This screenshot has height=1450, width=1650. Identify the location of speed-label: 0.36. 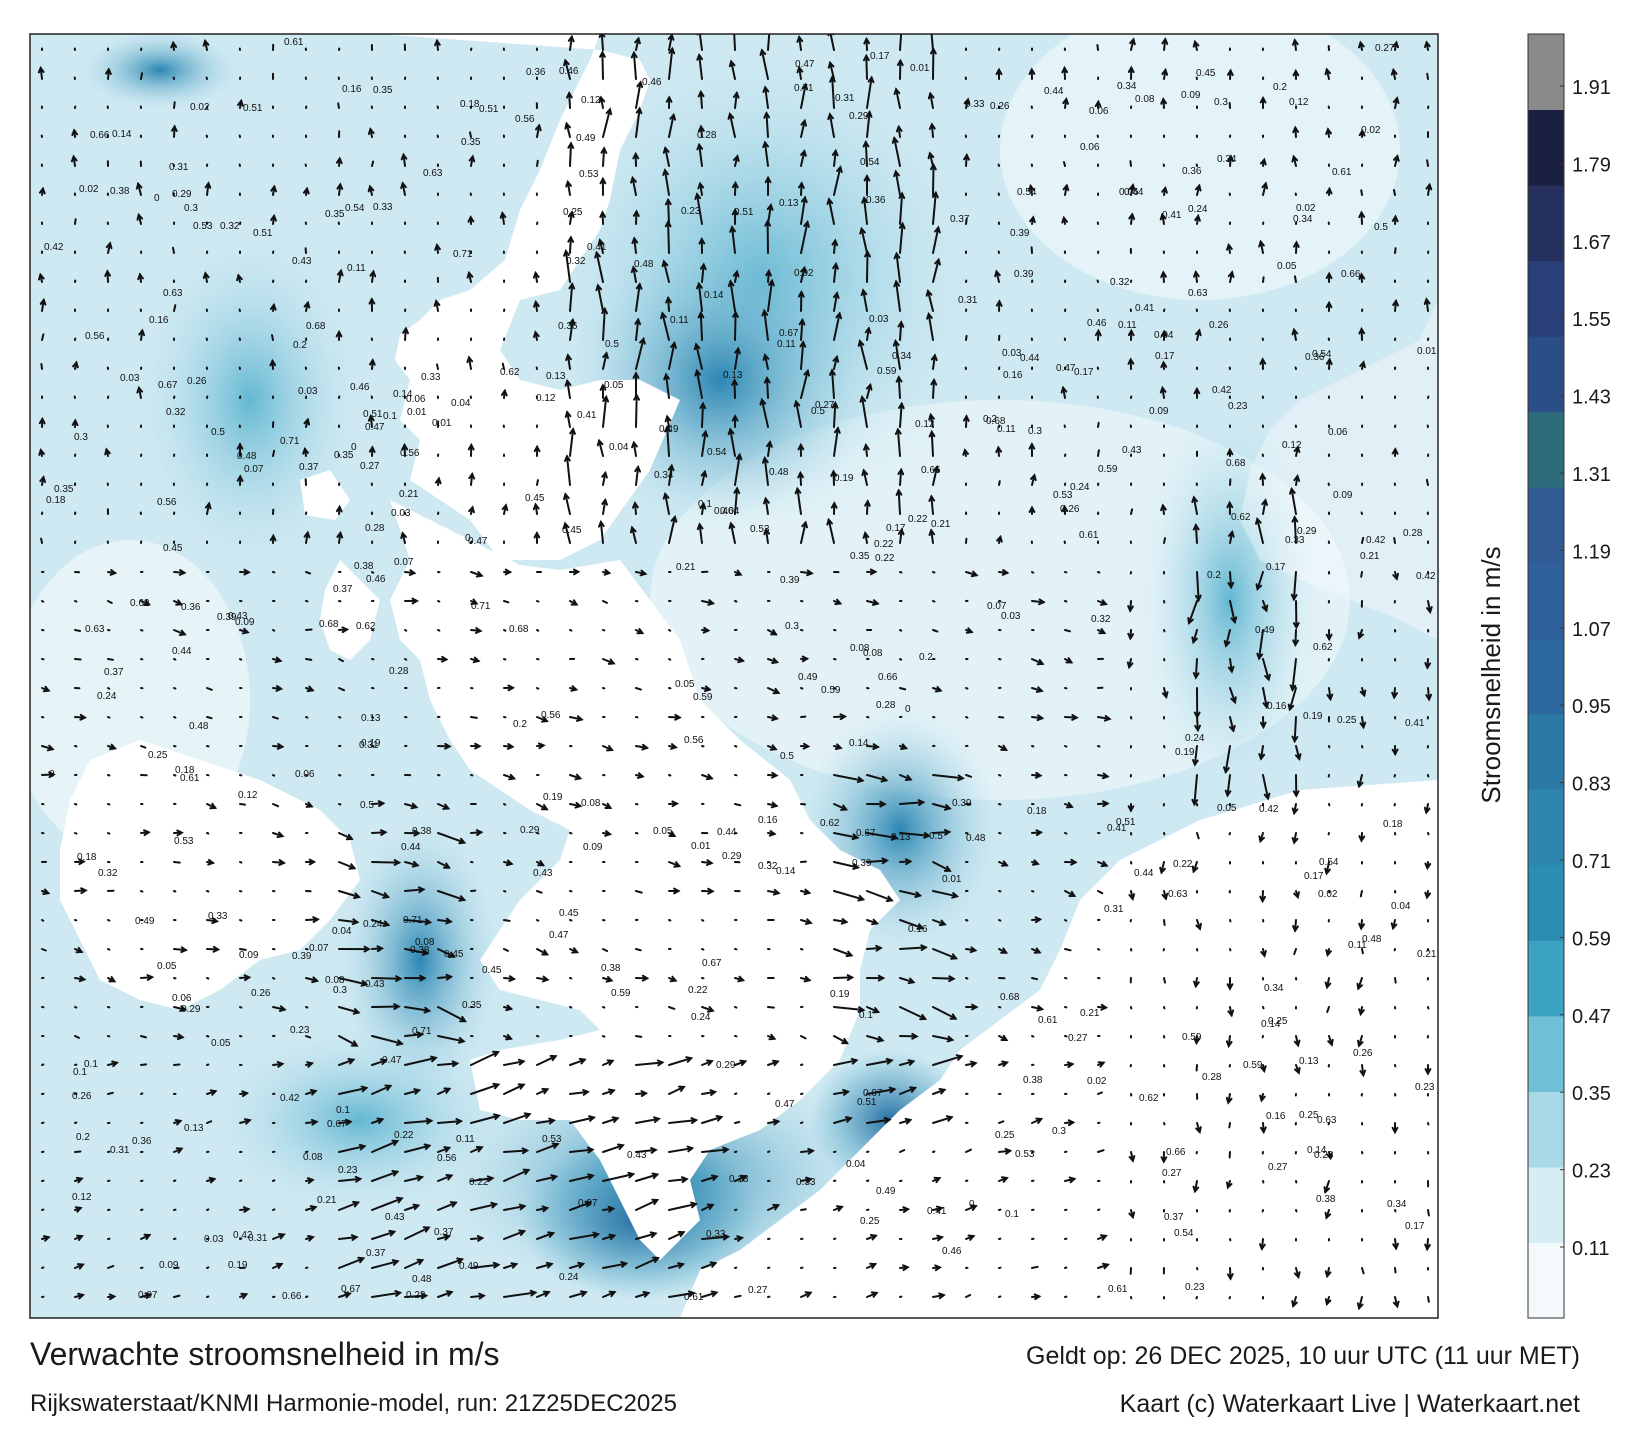
(191, 607).